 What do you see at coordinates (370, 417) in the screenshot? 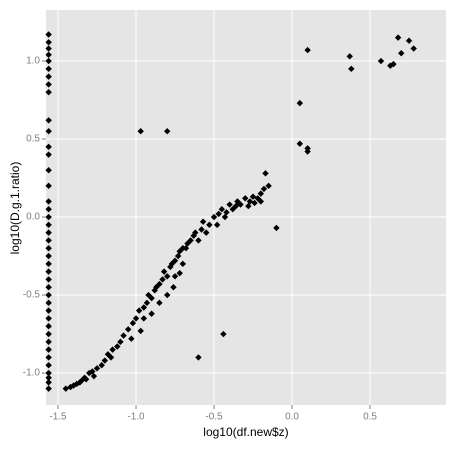
I see `x-tick-label: 0.5` at bounding box center [370, 417].